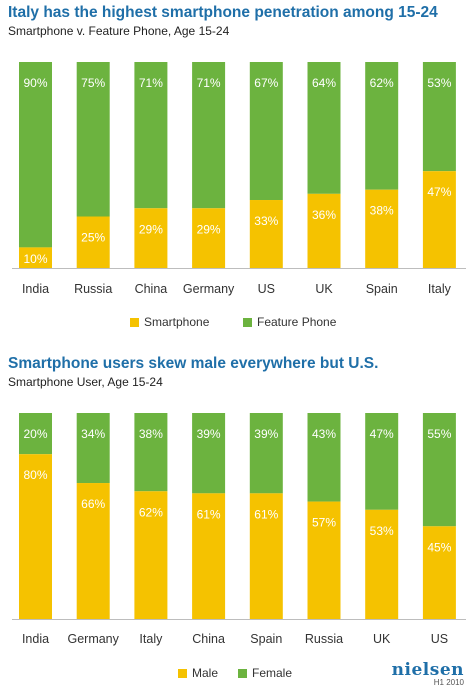  Describe the element at coordinates (297, 322) in the screenshot. I see `legend-label: Feature Phone` at that location.